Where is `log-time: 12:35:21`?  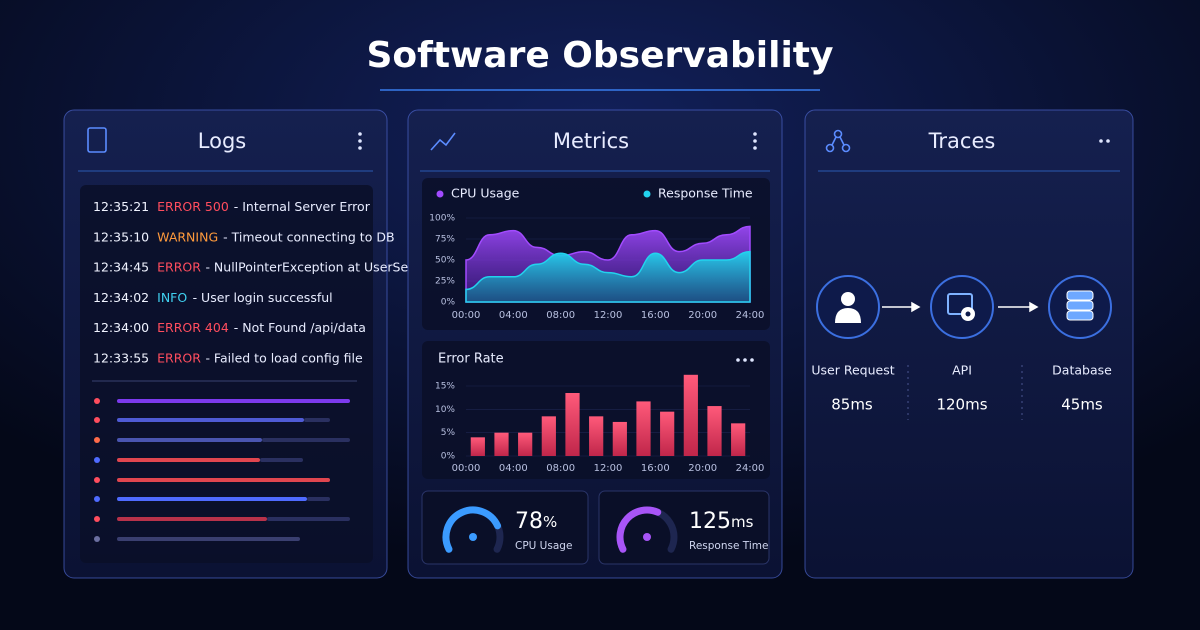
log-time: 12:35:21 is located at coordinates (121, 206).